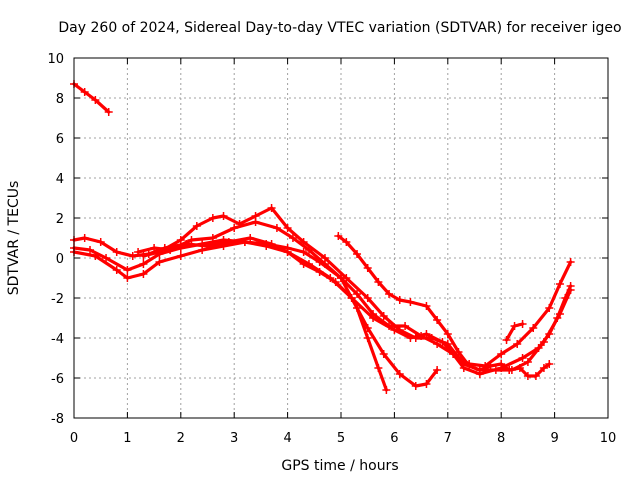 The image size is (640, 480). I want to click on x-tick-label: 2, so click(181, 438).